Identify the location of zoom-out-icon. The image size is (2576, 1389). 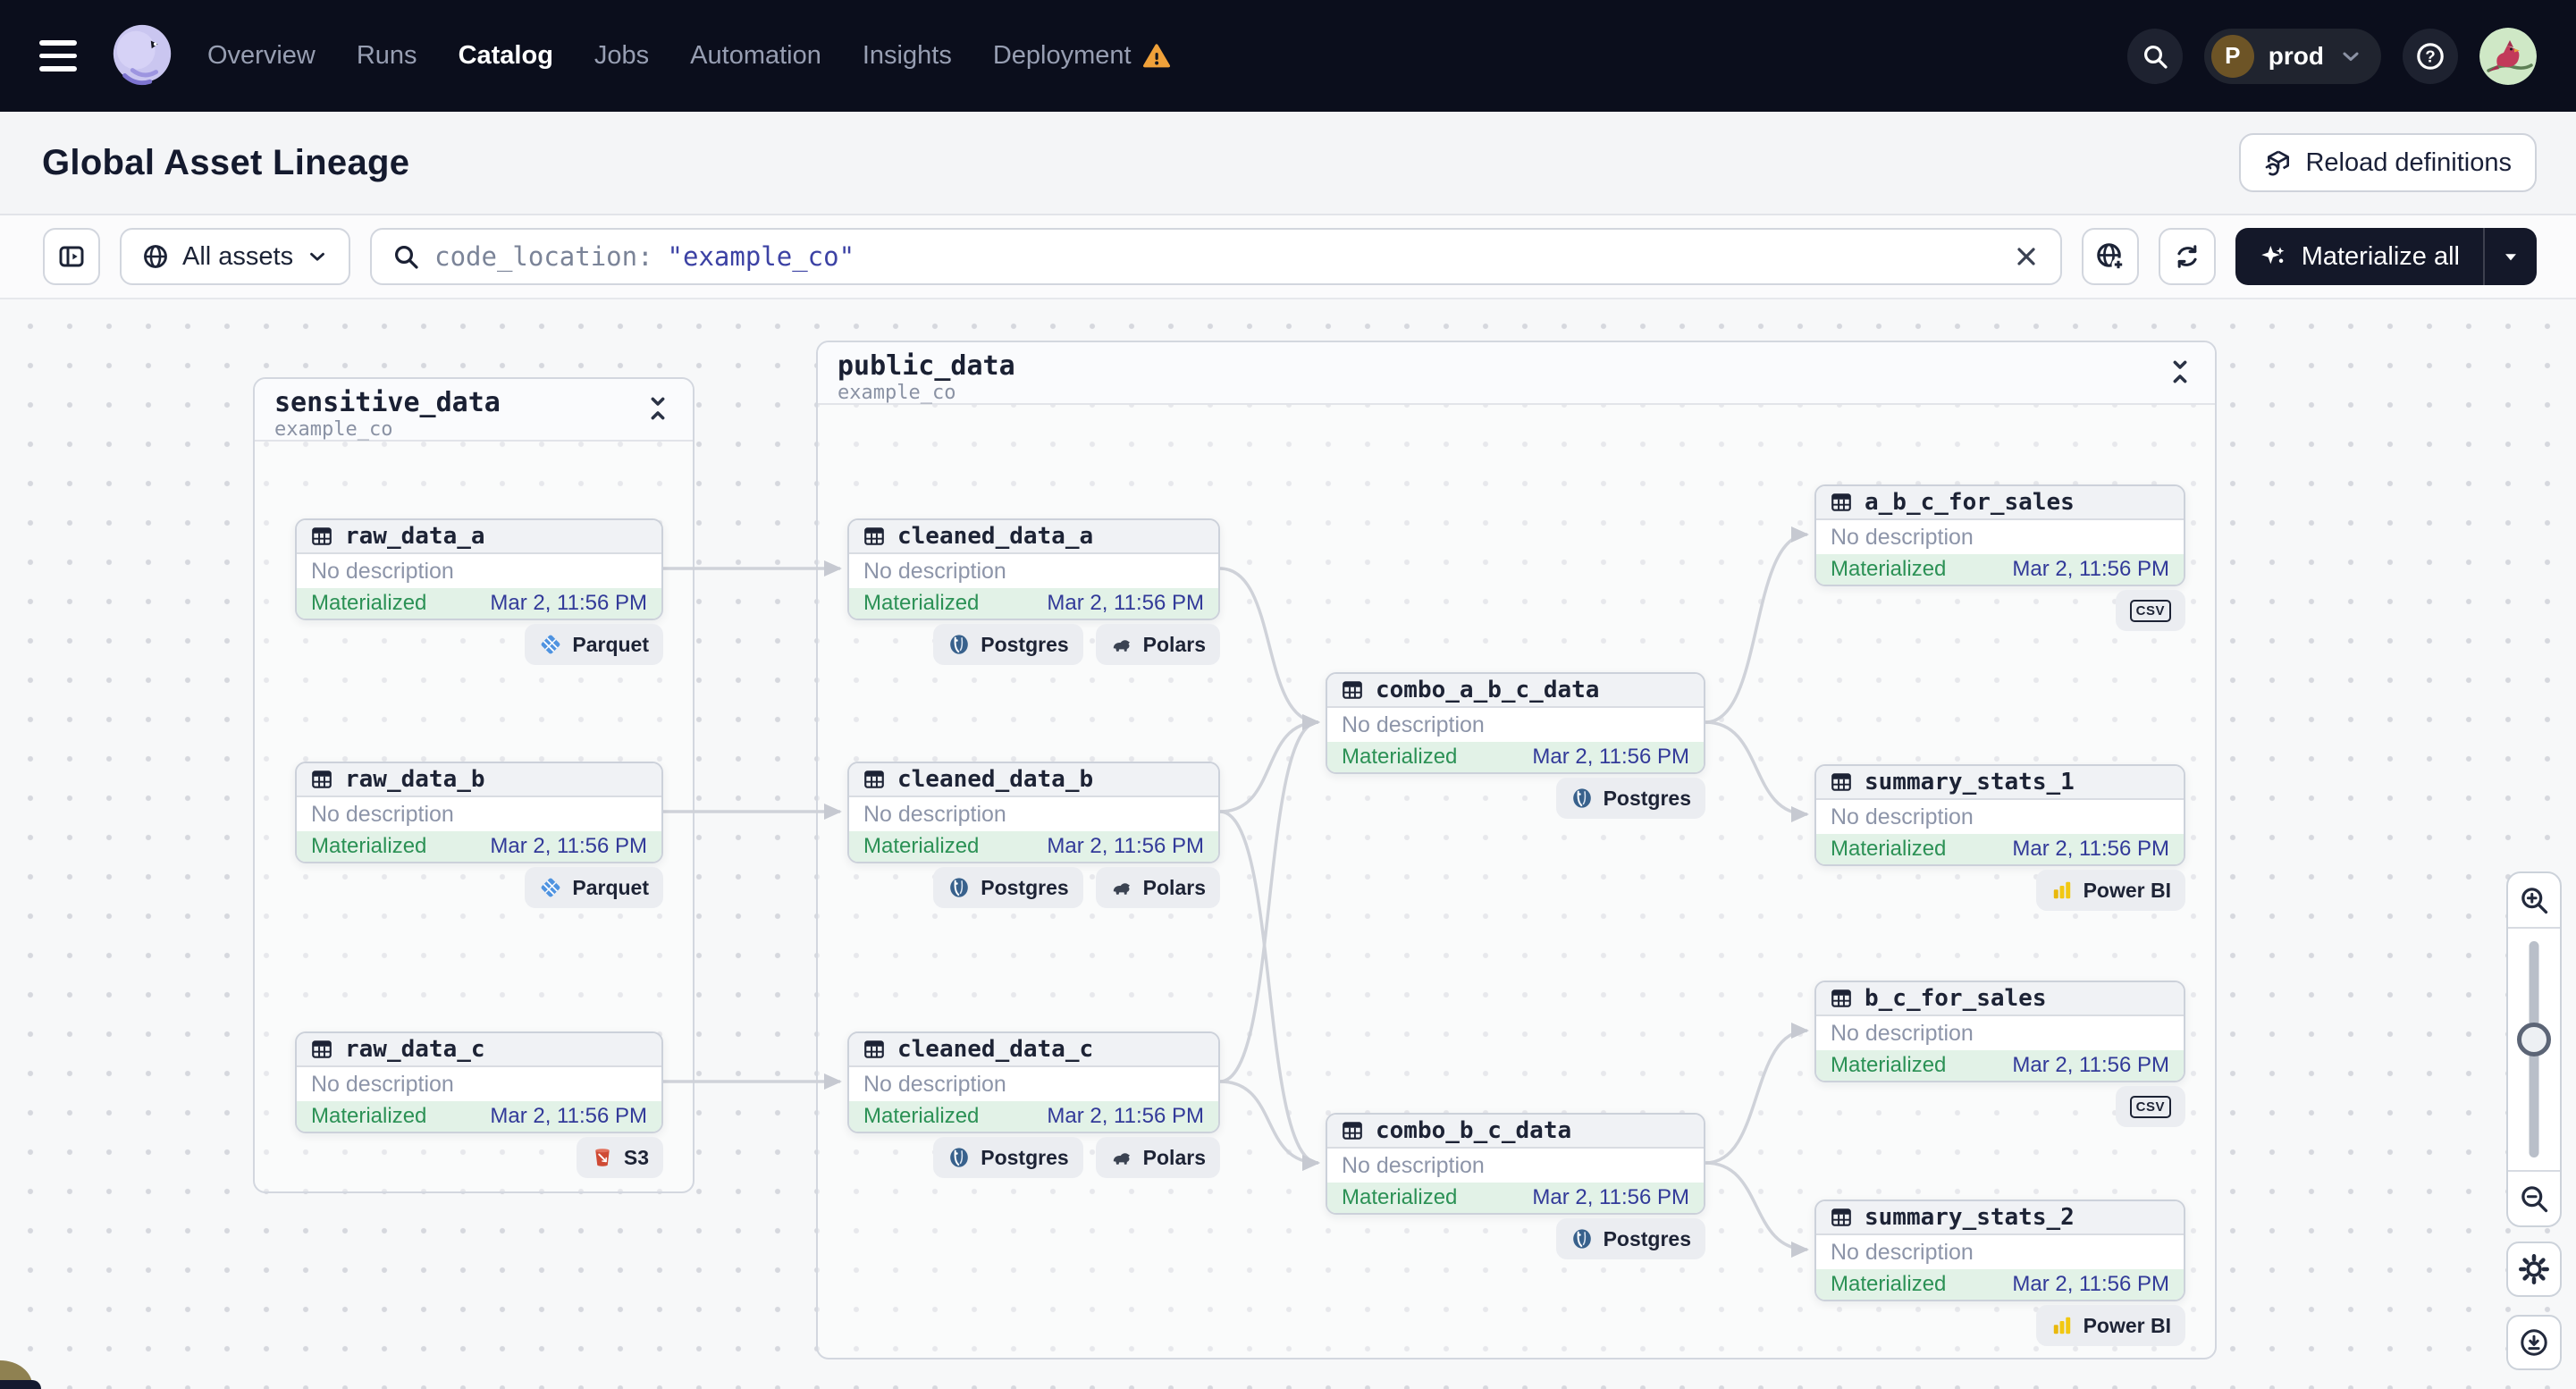
(2534, 1199).